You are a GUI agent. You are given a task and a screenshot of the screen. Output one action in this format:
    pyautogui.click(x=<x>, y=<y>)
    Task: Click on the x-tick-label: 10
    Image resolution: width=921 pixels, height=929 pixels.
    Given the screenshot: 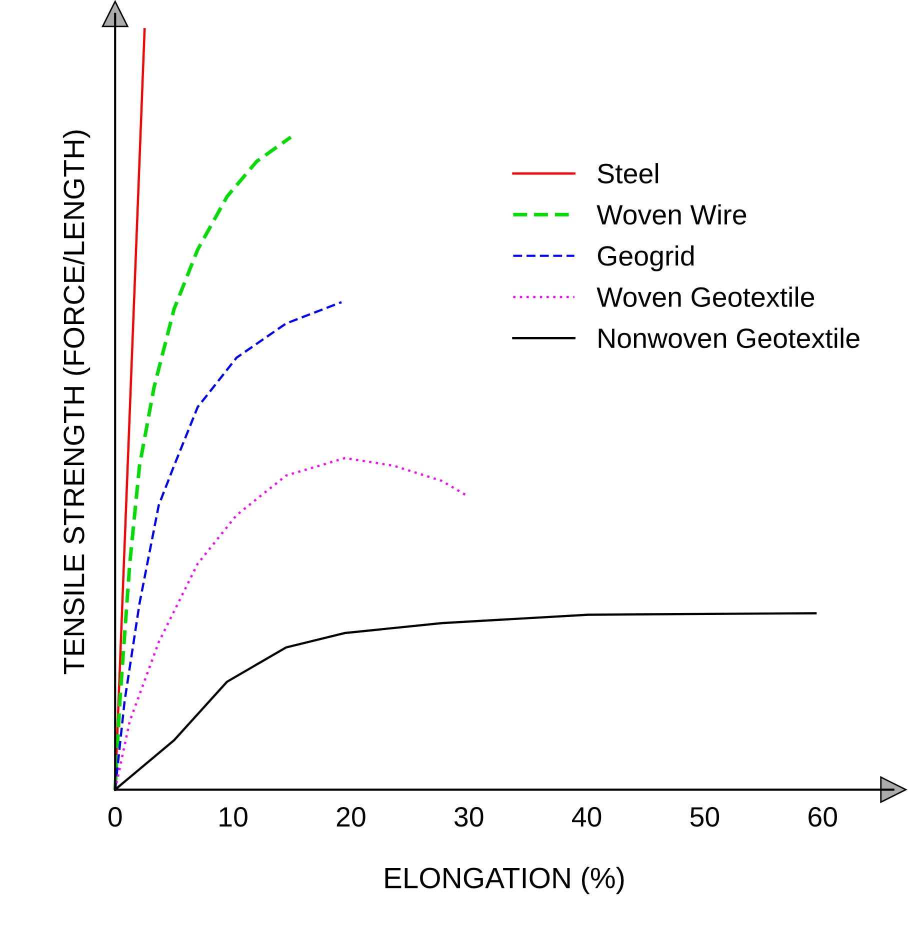 What is the action you would take?
    pyautogui.click(x=234, y=817)
    